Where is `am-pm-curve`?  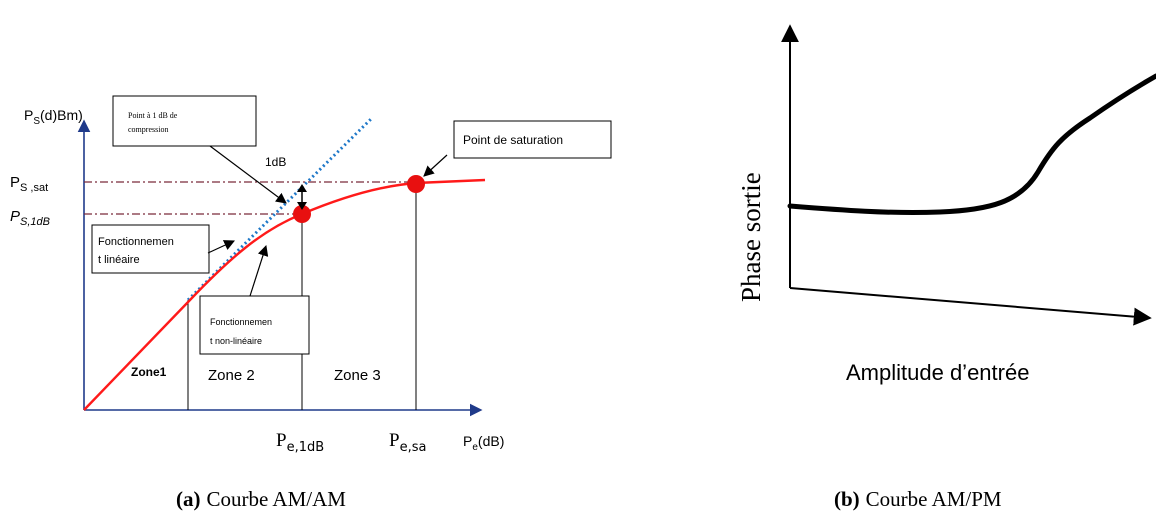
am-pm-curve is located at coordinates (971, 144).